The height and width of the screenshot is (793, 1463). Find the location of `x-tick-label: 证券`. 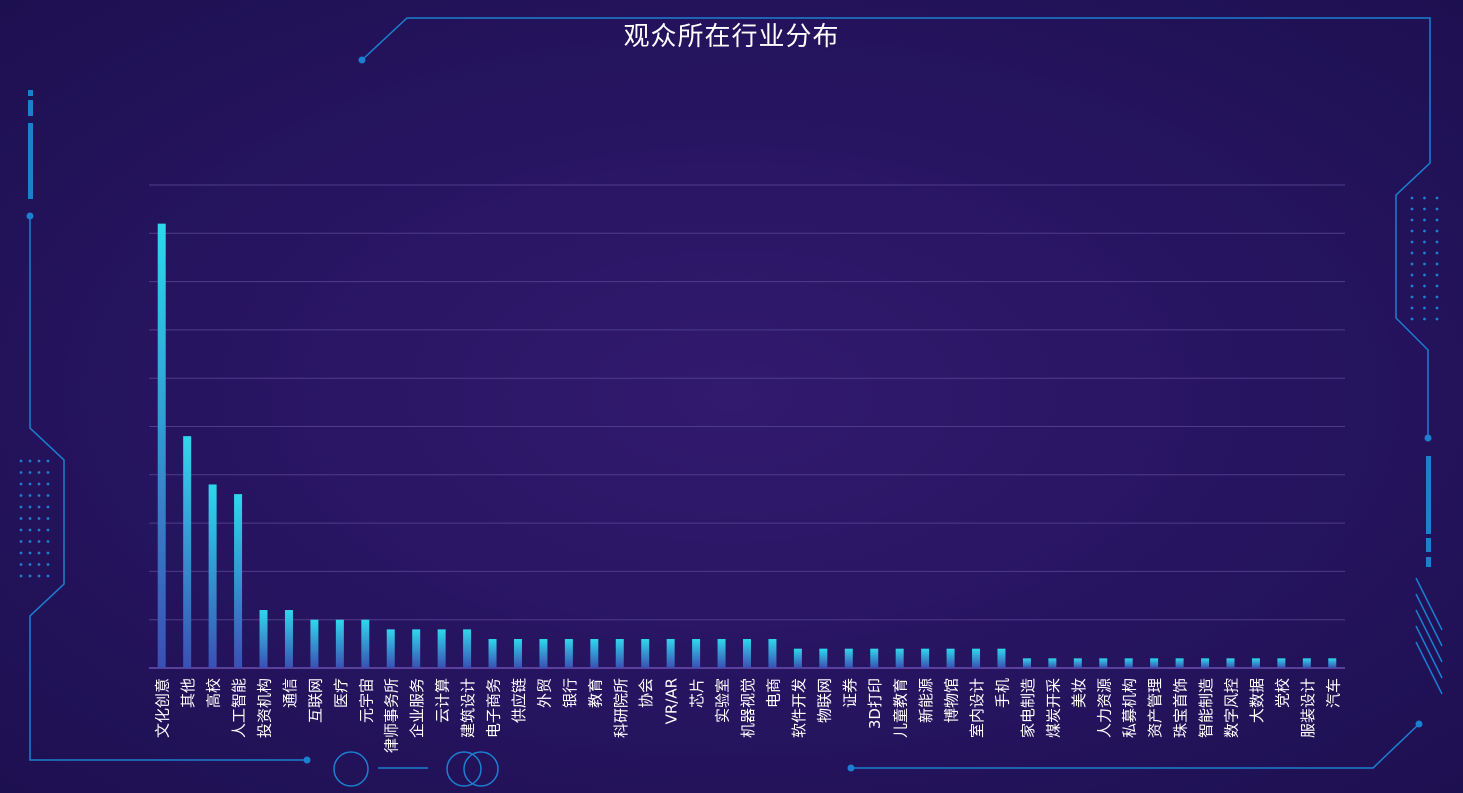

x-tick-label: 证券 is located at coordinates (850, 693).